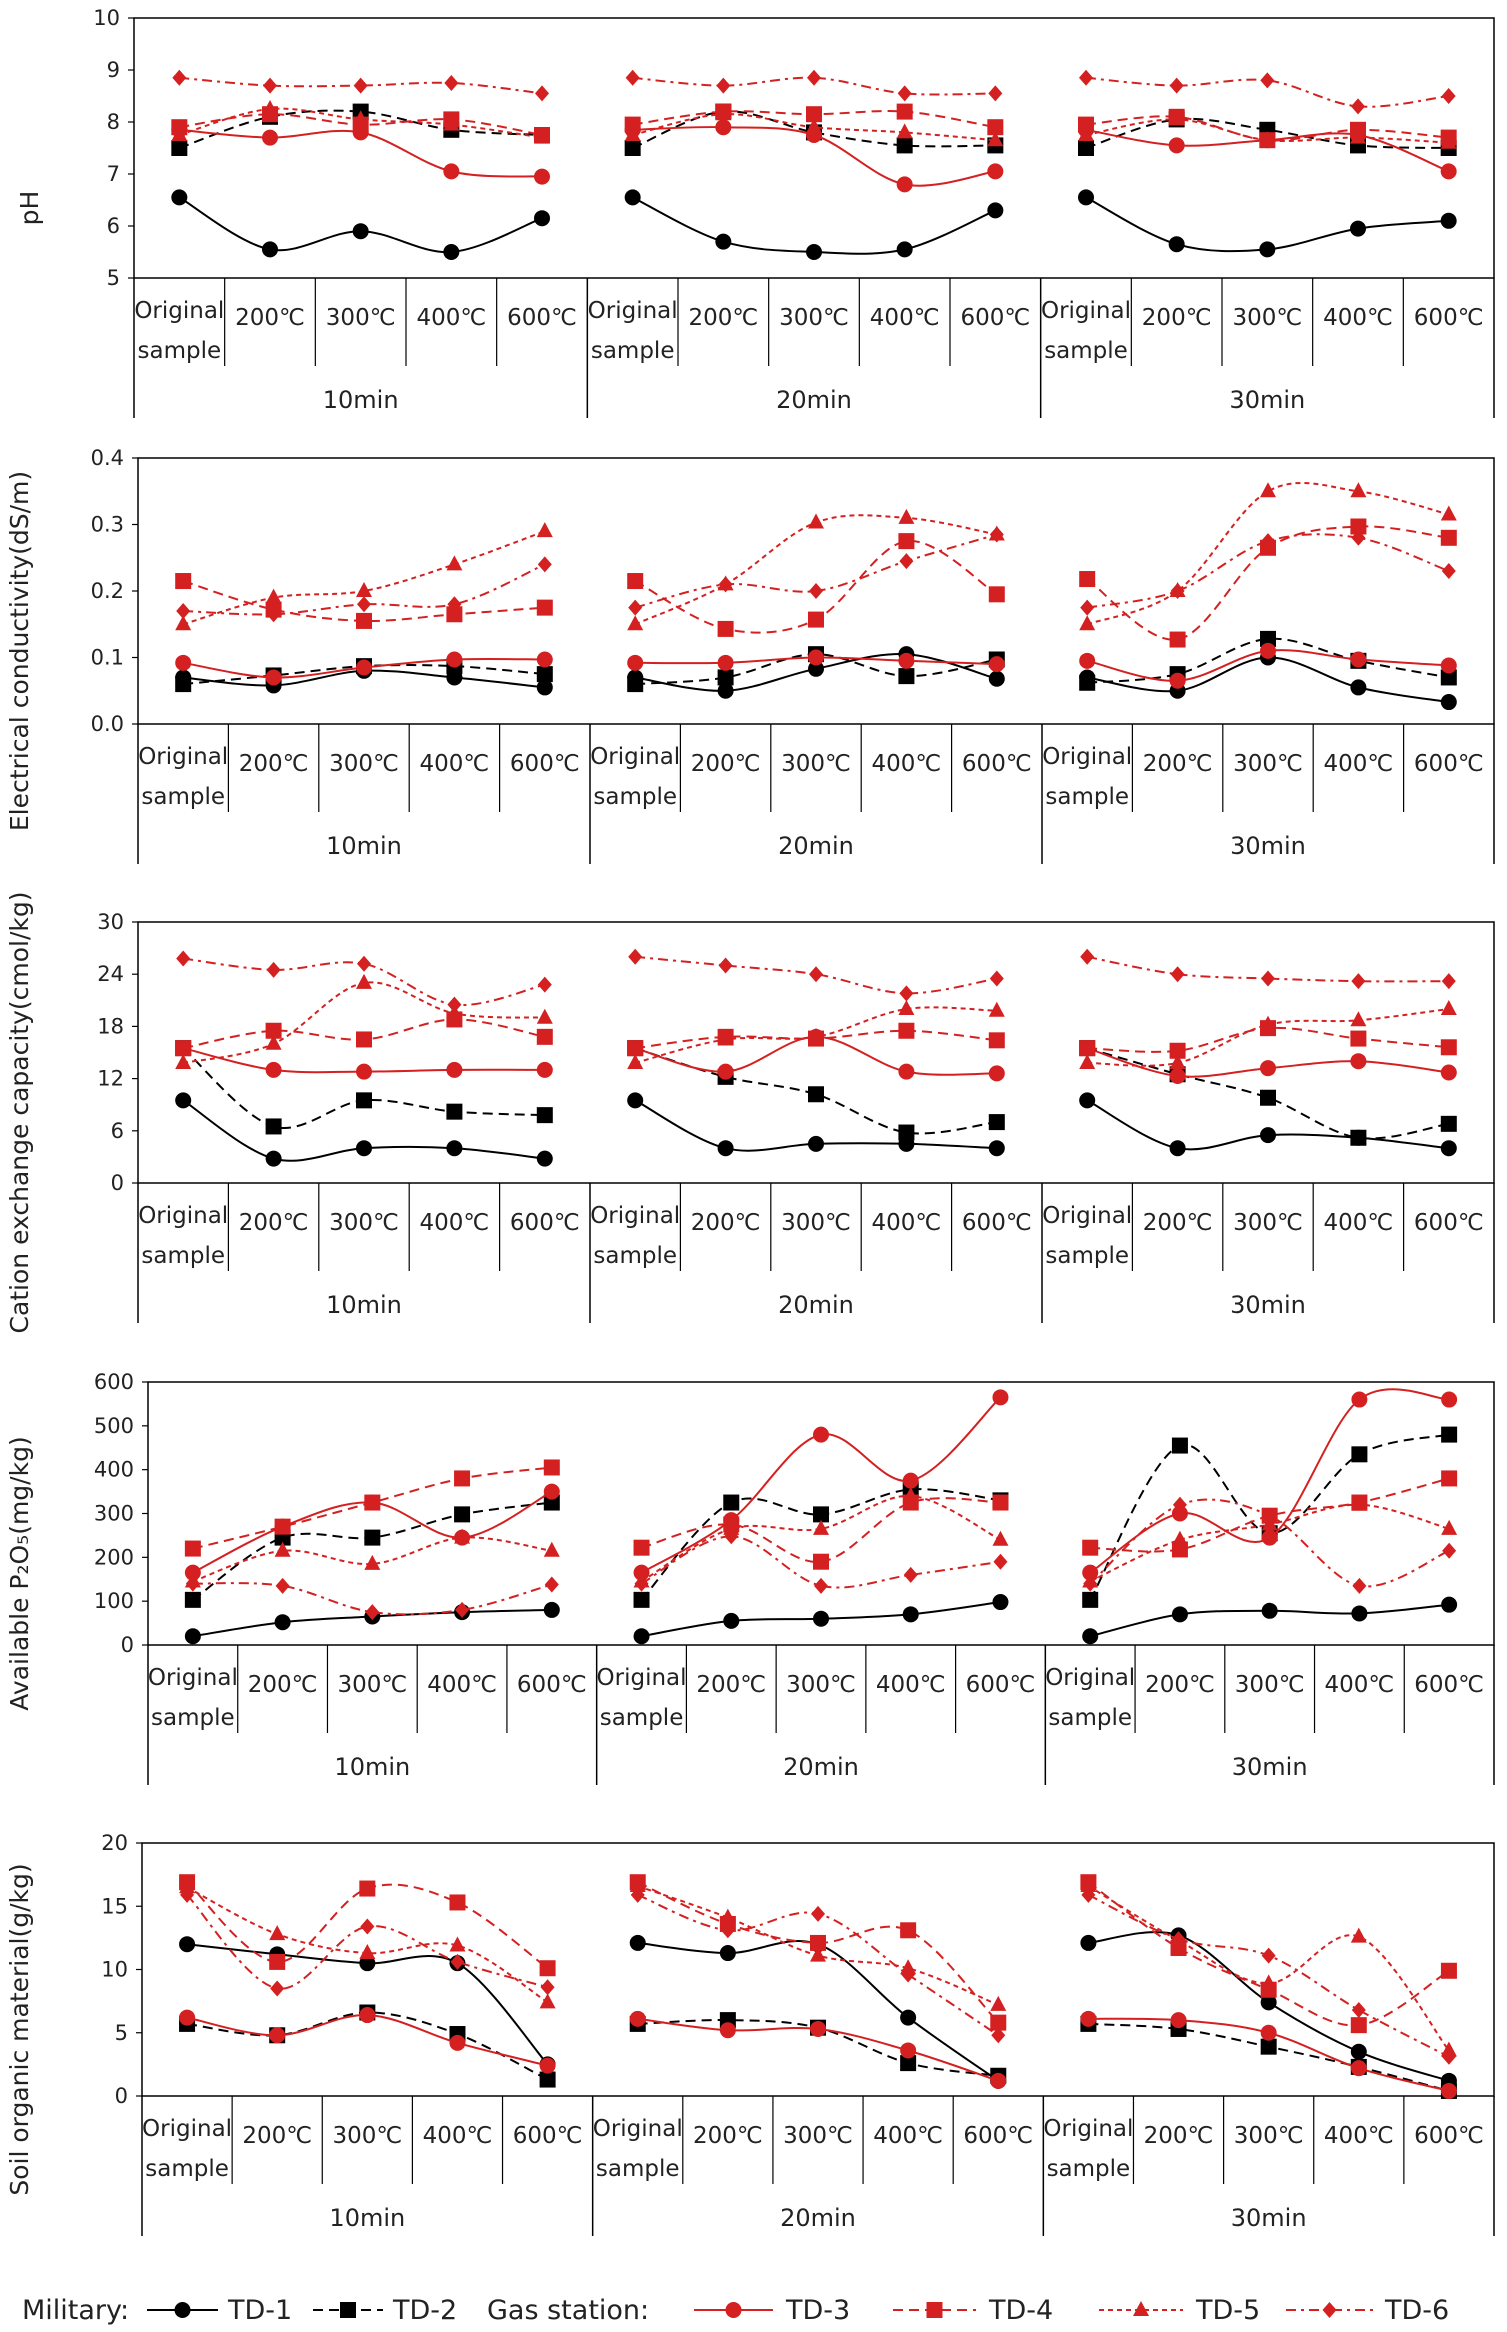 The width and height of the screenshot is (1507, 2332). What do you see at coordinates (113, 174) in the screenshot?
I see `y-tick-label: 7` at bounding box center [113, 174].